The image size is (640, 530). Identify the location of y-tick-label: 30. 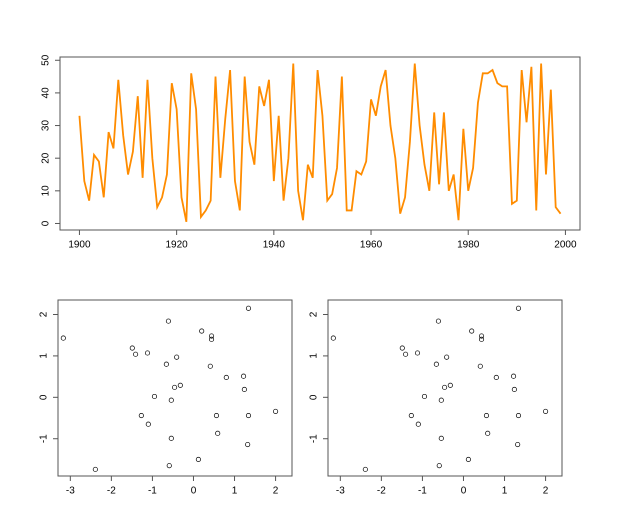
(46, 126).